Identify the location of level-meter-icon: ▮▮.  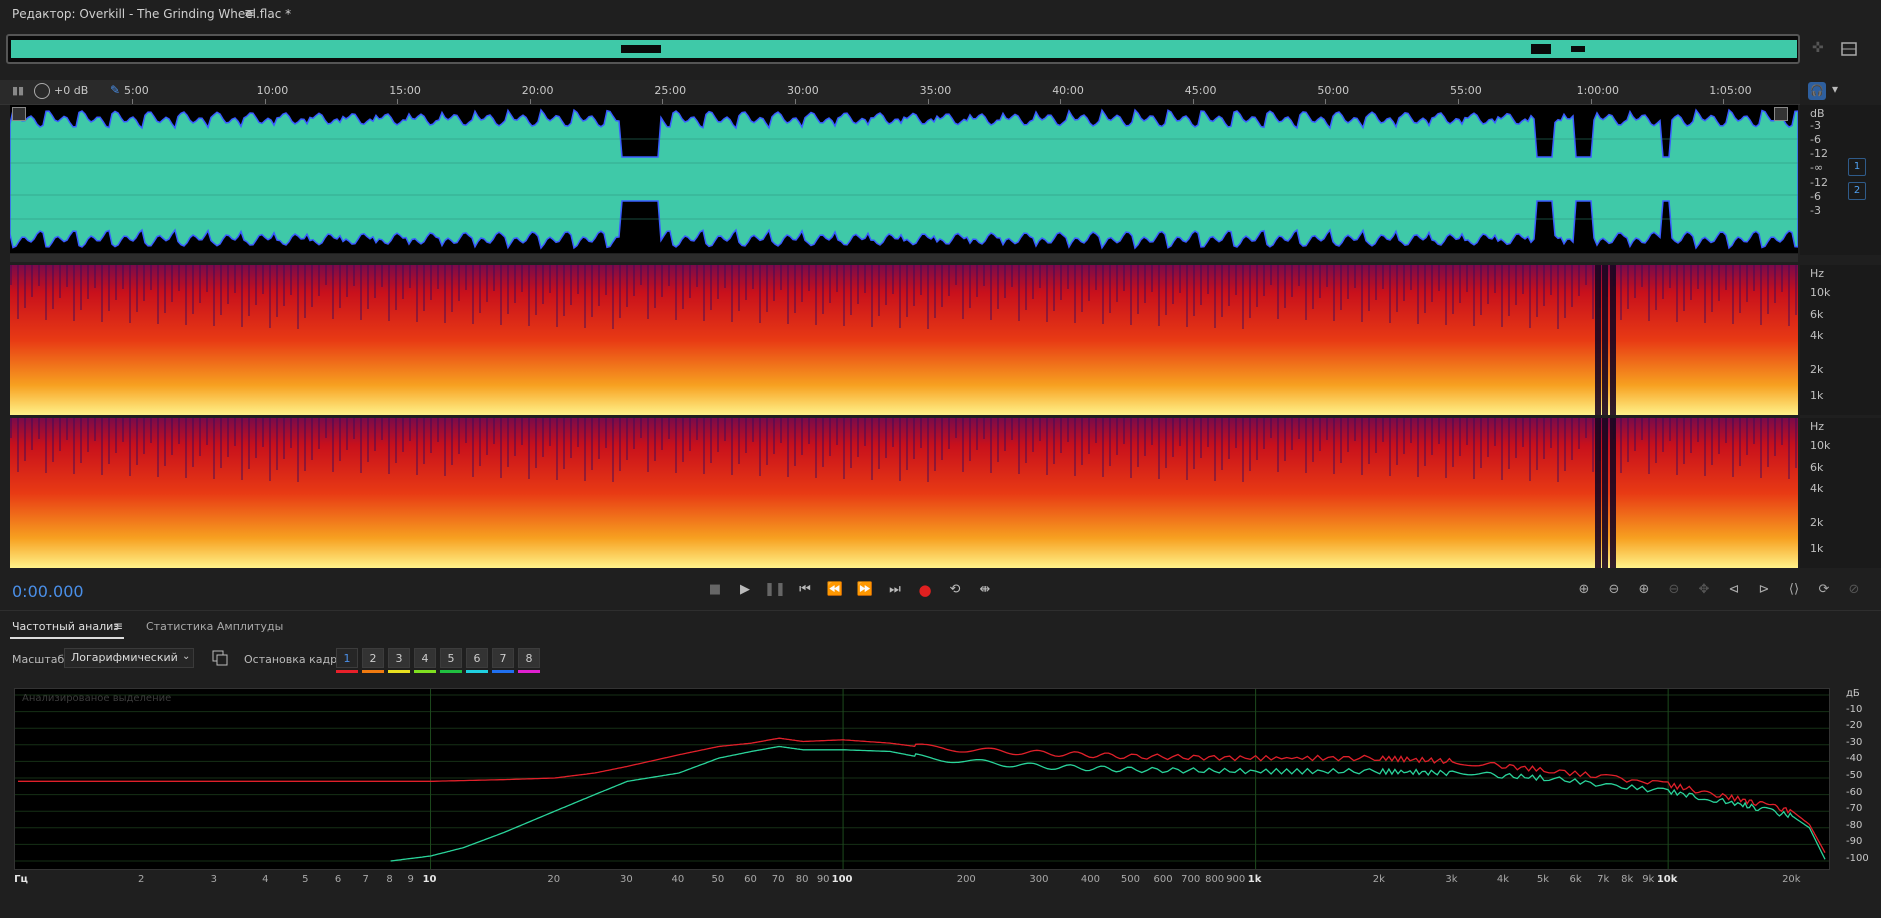
(18, 90).